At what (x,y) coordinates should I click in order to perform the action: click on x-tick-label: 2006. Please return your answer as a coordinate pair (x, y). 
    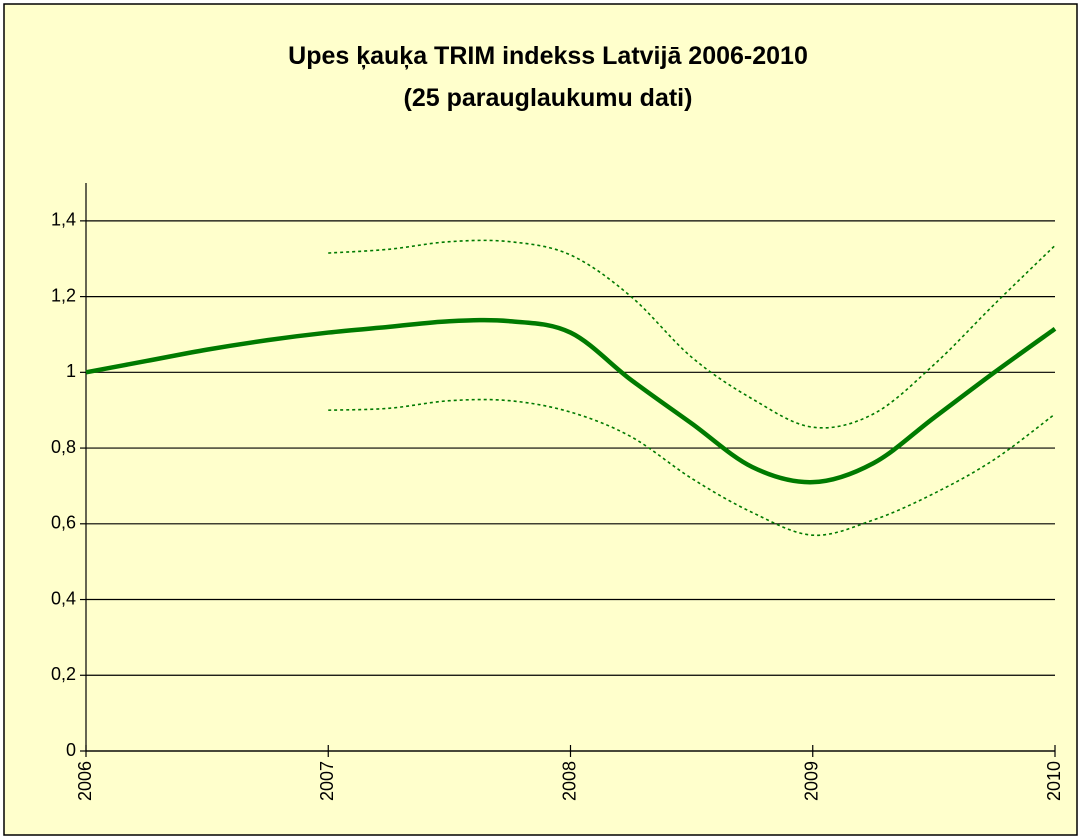
    Looking at the image, I should click on (85, 781).